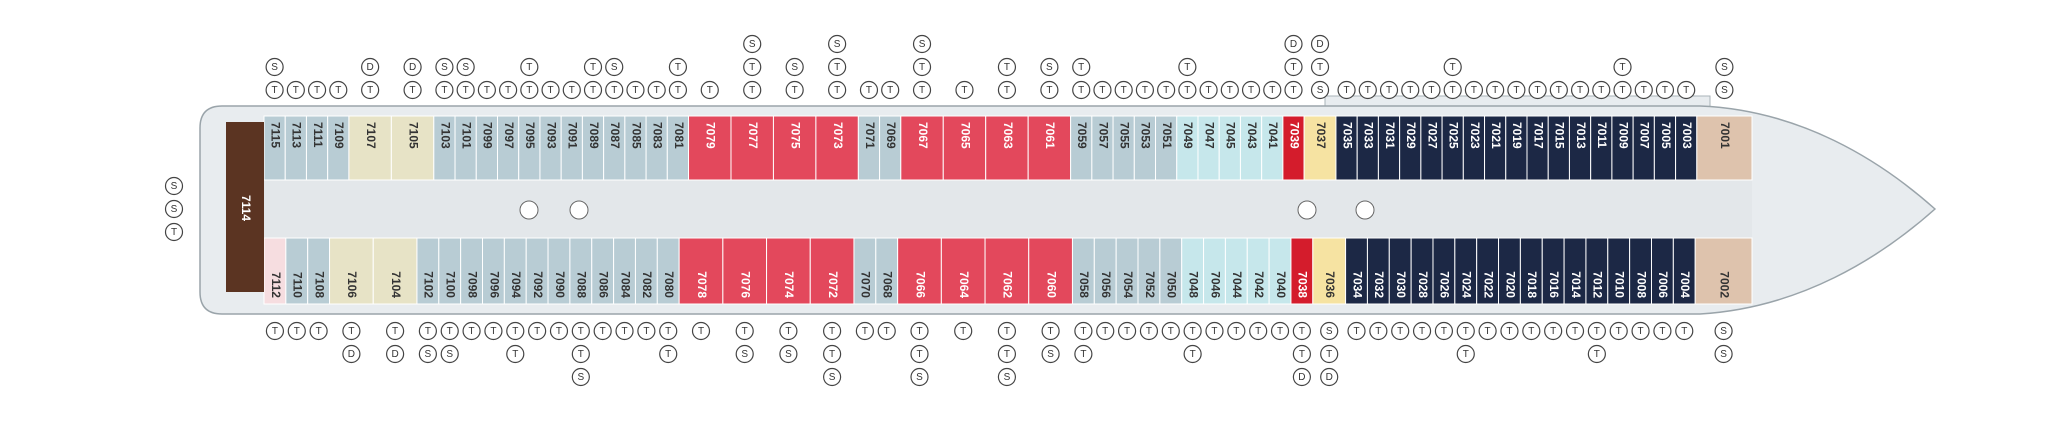  Describe the element at coordinates (615, 135) in the screenshot. I see `cabin-number: 7087` at that location.